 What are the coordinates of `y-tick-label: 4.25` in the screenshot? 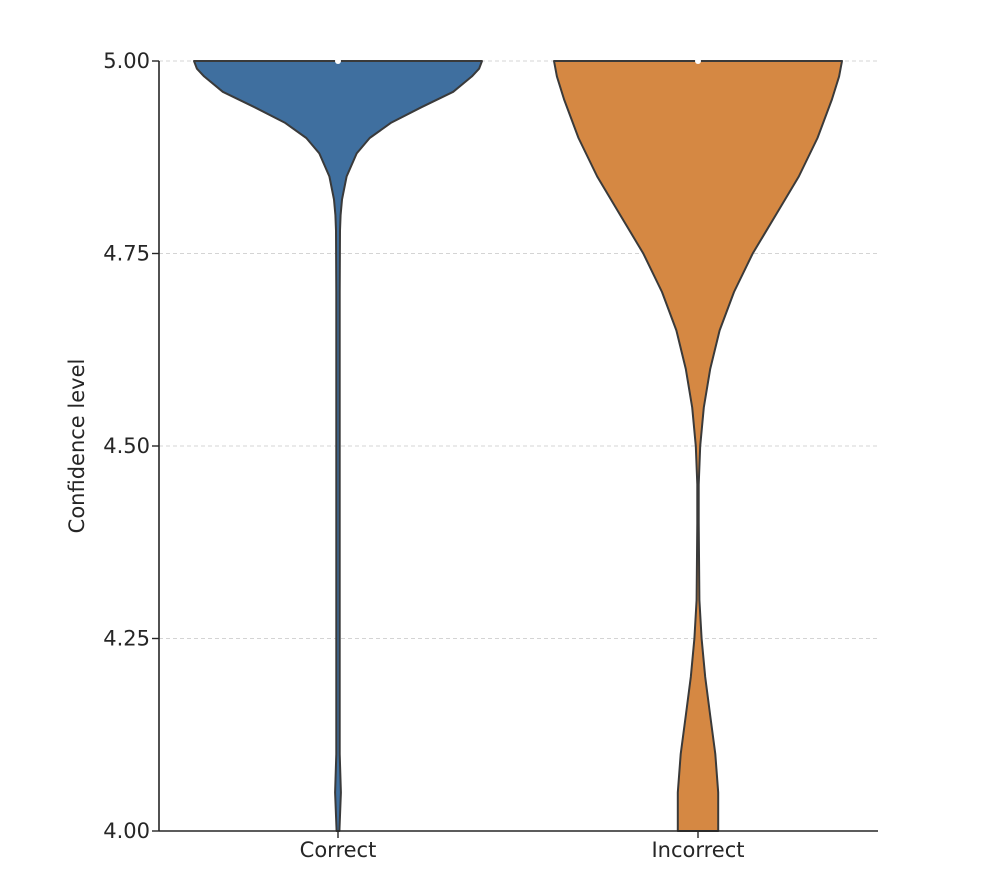 It's located at (126, 639).